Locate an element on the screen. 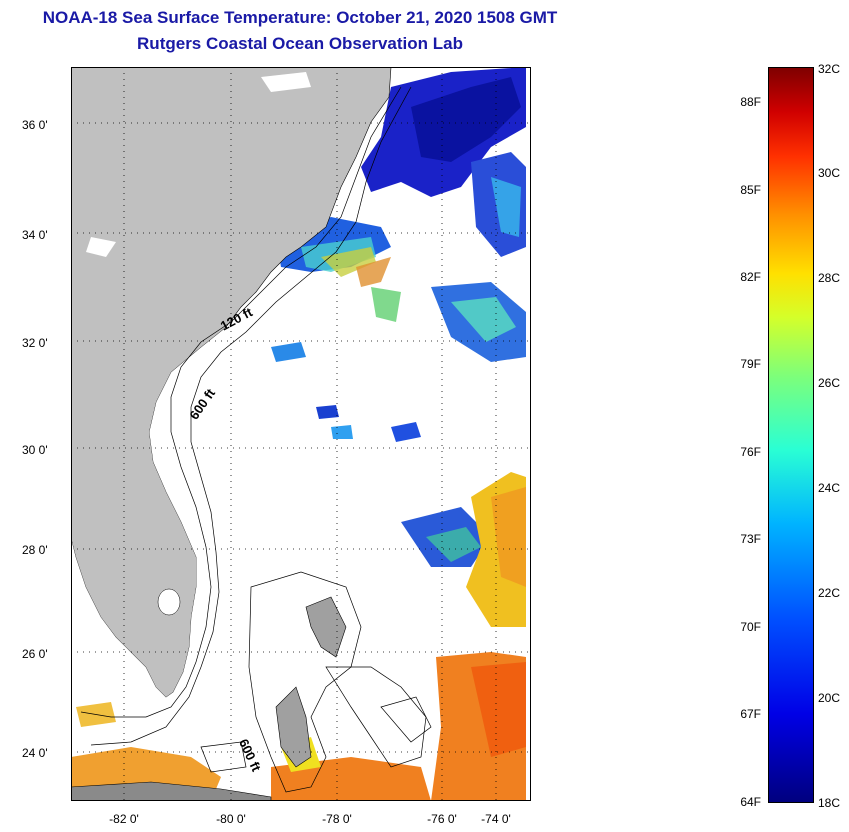 The height and width of the screenshot is (832, 849). lat-label-32: 32 0' is located at coordinates (35, 343).